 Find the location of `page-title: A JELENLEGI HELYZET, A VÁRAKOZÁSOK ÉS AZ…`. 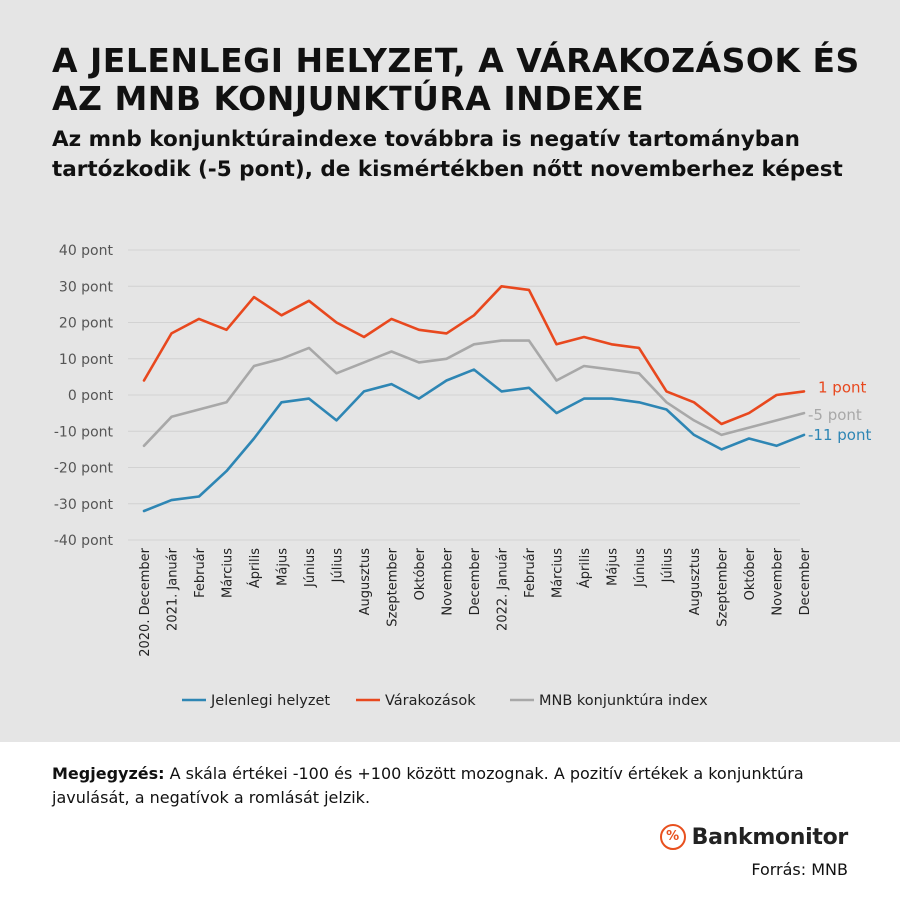

page-title: A JELENLEGI HELYZET, A VÁRAKOZÁSOK ÉS AZ… is located at coordinates (456, 79).